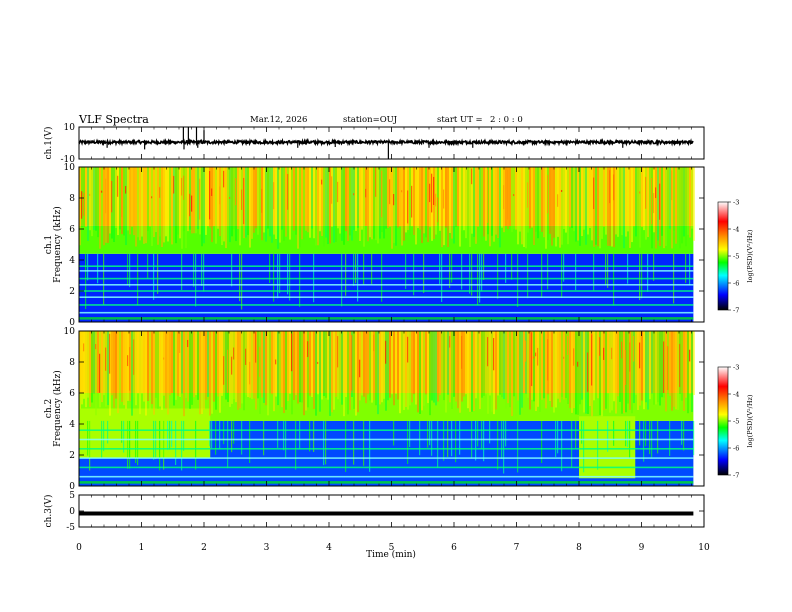  What do you see at coordinates (329, 548) in the screenshot?
I see `x-tick-label: 4` at bounding box center [329, 548].